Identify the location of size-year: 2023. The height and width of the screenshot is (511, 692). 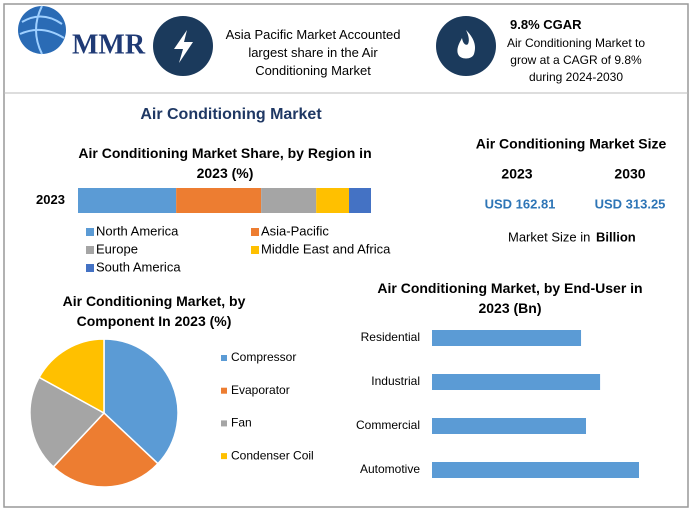
(516, 174).